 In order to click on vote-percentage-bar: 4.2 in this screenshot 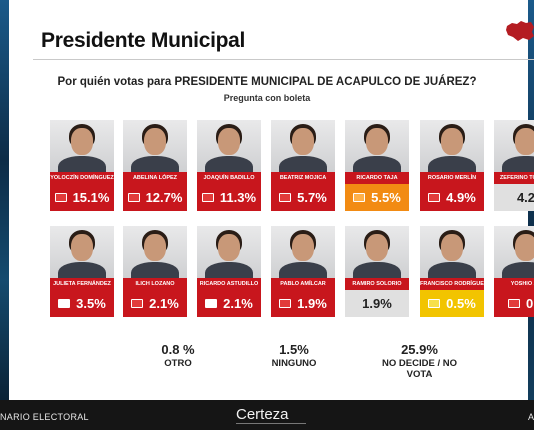, I will do `click(514, 197)`.